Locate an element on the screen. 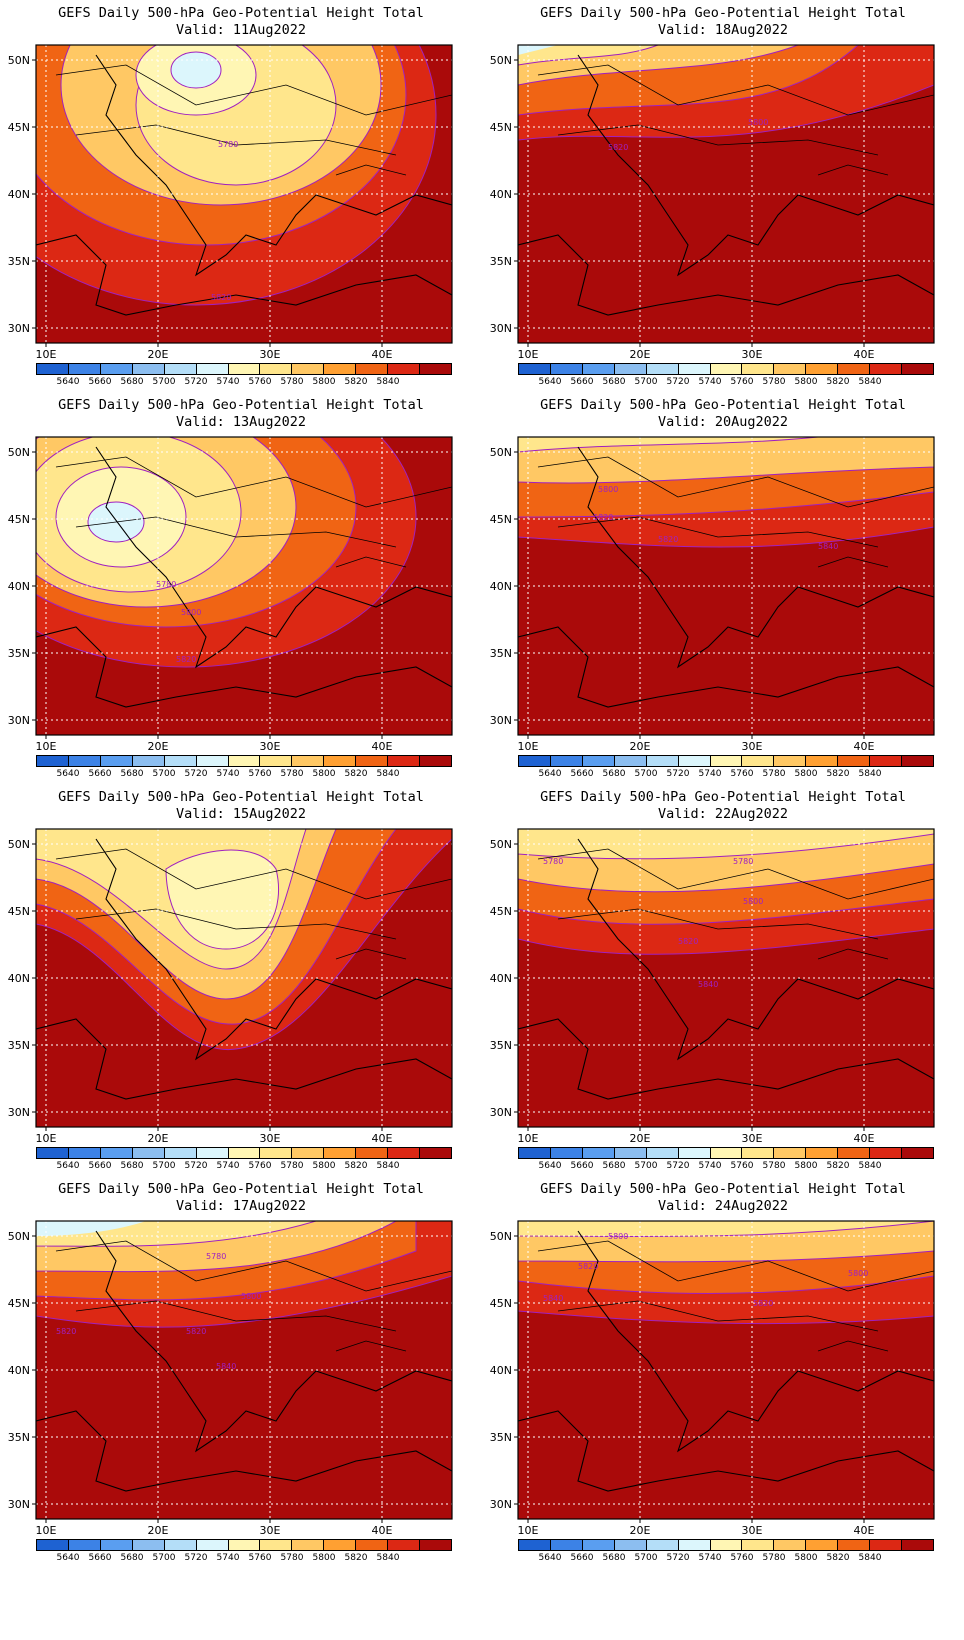 This screenshot has height=1640, width=964. geopotential-height-map: 5780 5820 50N 45N 40N 35N 30N 10E 20E 30E 40E is located at coordinates (230, 202).